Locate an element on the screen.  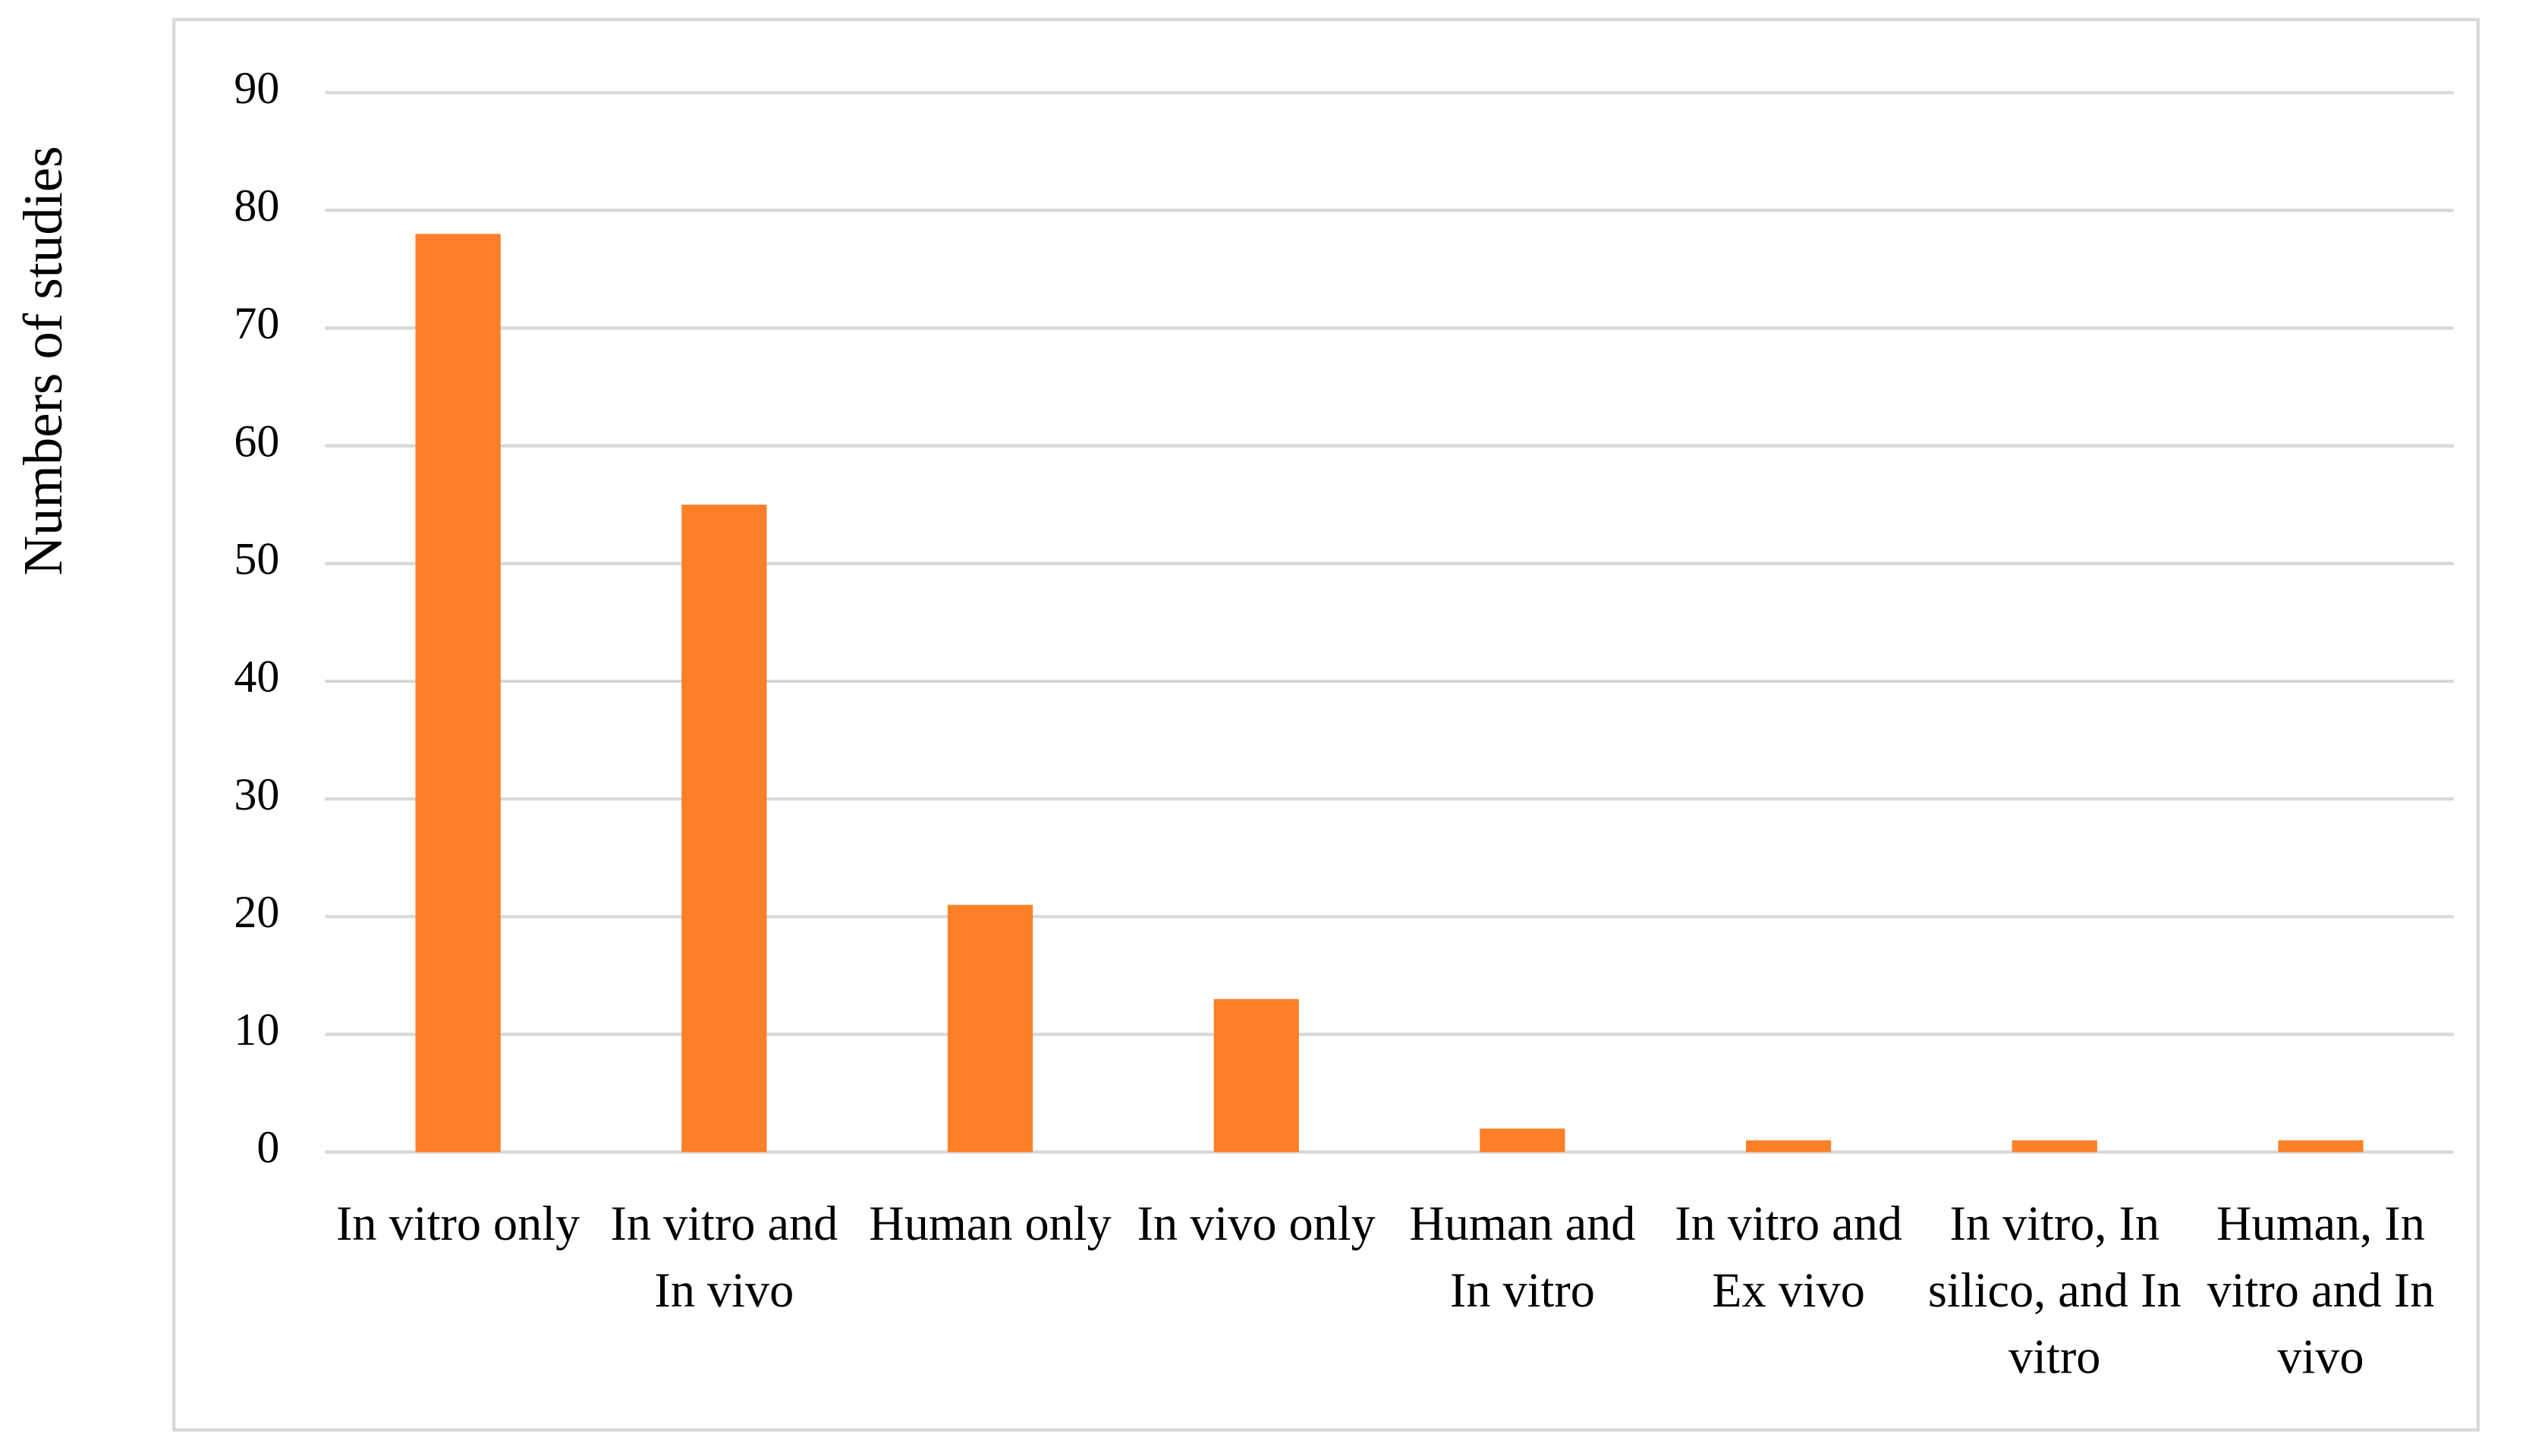
y-tick-label: 30 is located at coordinates (256, 794).